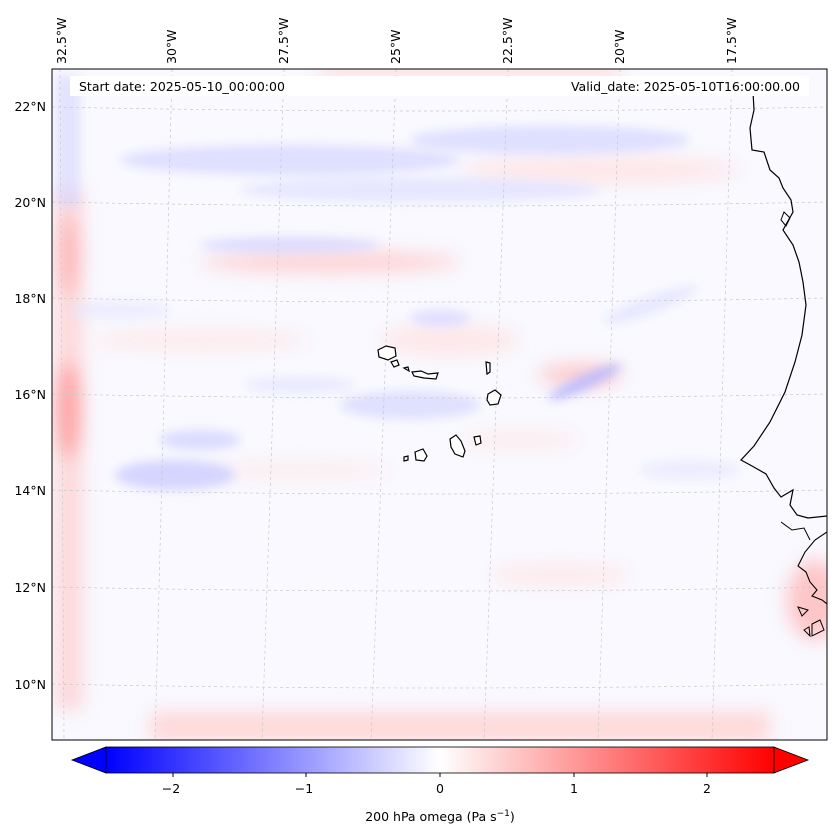 This screenshot has height=839, width=837. I want to click on island-sao-nicolau, so click(425, 375).